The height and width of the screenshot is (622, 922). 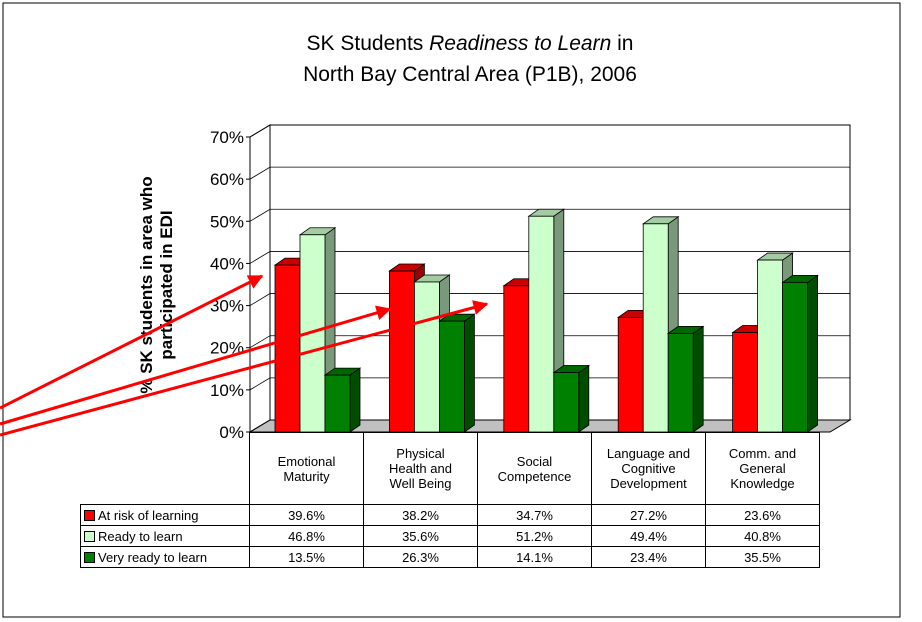 I want to click on value-label: 49.4%, so click(x=648, y=536).